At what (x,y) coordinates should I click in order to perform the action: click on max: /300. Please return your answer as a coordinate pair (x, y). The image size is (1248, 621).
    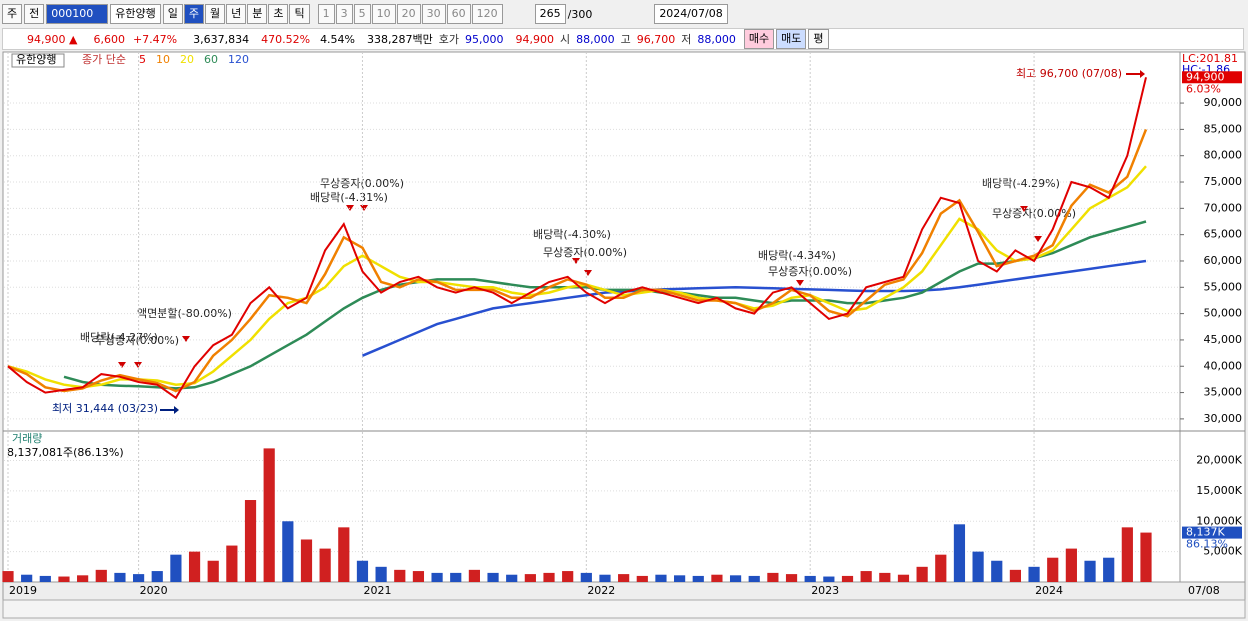
    Looking at the image, I should click on (580, 14).